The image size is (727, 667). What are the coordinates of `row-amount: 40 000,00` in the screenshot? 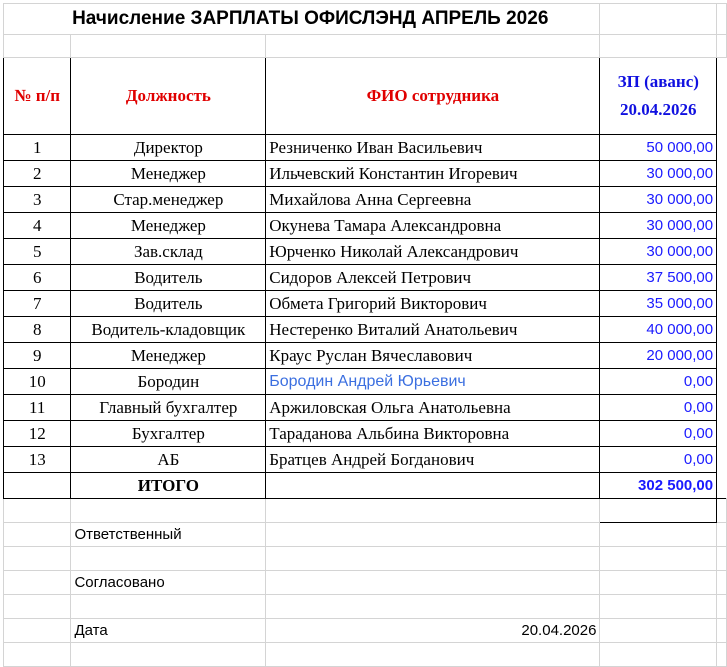 It's located at (658, 329).